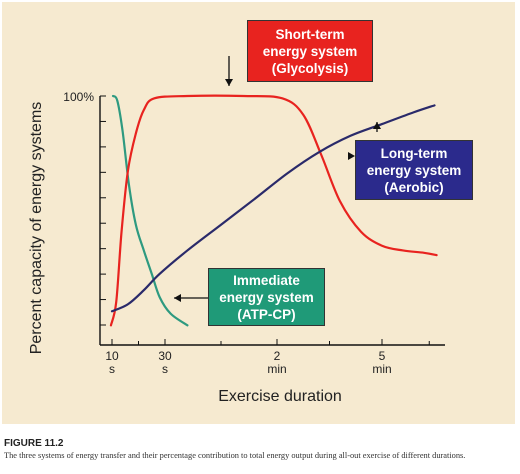 The width and height of the screenshot is (520, 474). I want to click on callout-immediate-line3: (ATP-CP), so click(266, 314).